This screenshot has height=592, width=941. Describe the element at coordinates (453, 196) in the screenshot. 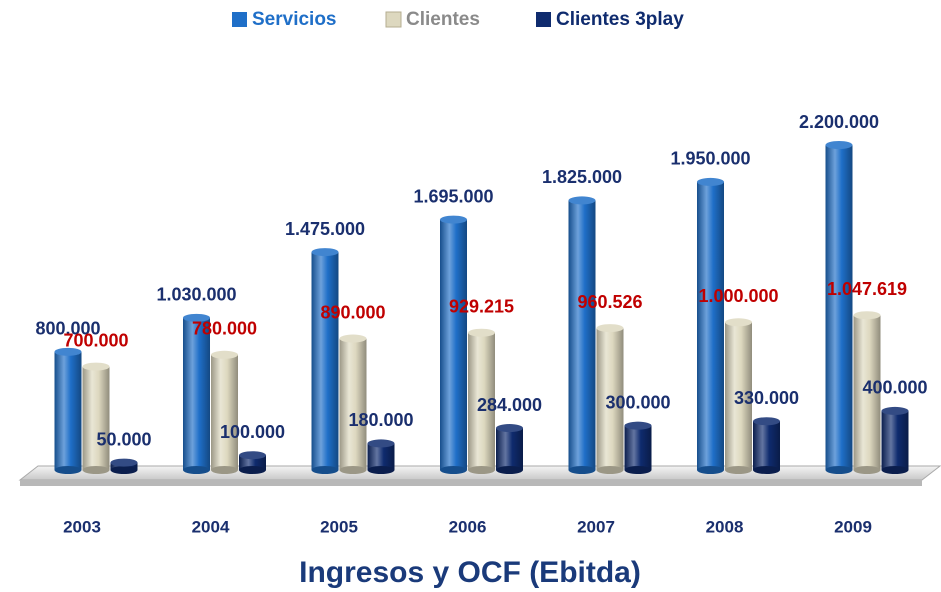

I see `data-label: 1.695.000` at that location.